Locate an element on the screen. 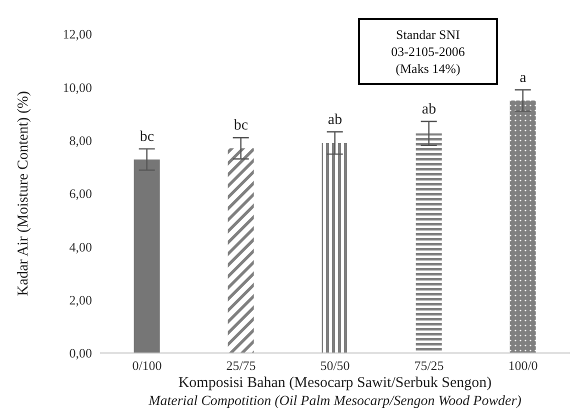 The image size is (584, 409). x-axis-title: Komposisi Bahan (Mesocarp Sawit/Serbuk Sengon) Material Compotition (Oil Palm Mesocarp/Sengon Wood Powder) is located at coordinates (335, 392).